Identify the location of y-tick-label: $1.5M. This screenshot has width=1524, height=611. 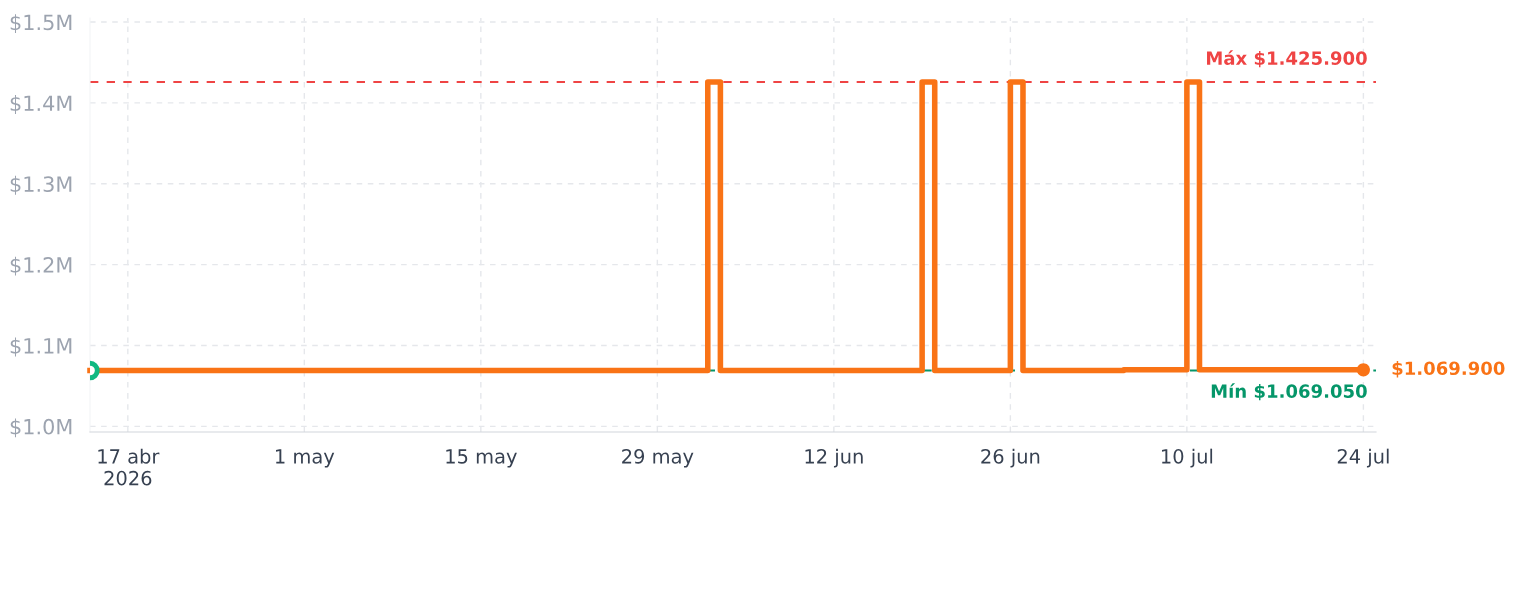
(41, 24).